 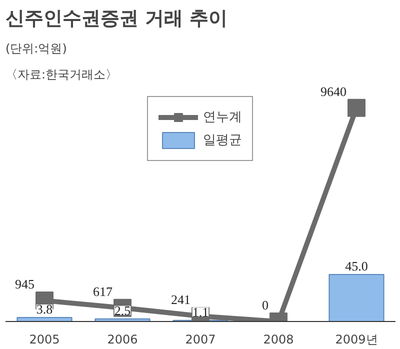 What do you see at coordinates (24, 284) in the screenshot?
I see `data-label: 945` at bounding box center [24, 284].